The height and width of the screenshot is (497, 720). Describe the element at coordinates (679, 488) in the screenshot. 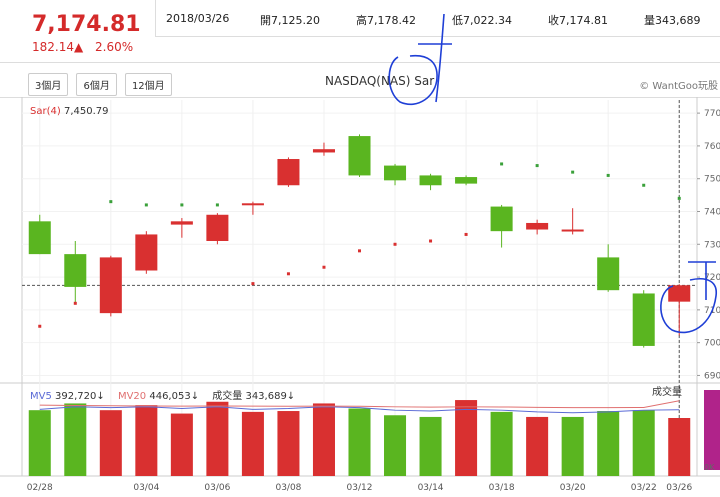

I see `x-tick-label: 03/26` at that location.